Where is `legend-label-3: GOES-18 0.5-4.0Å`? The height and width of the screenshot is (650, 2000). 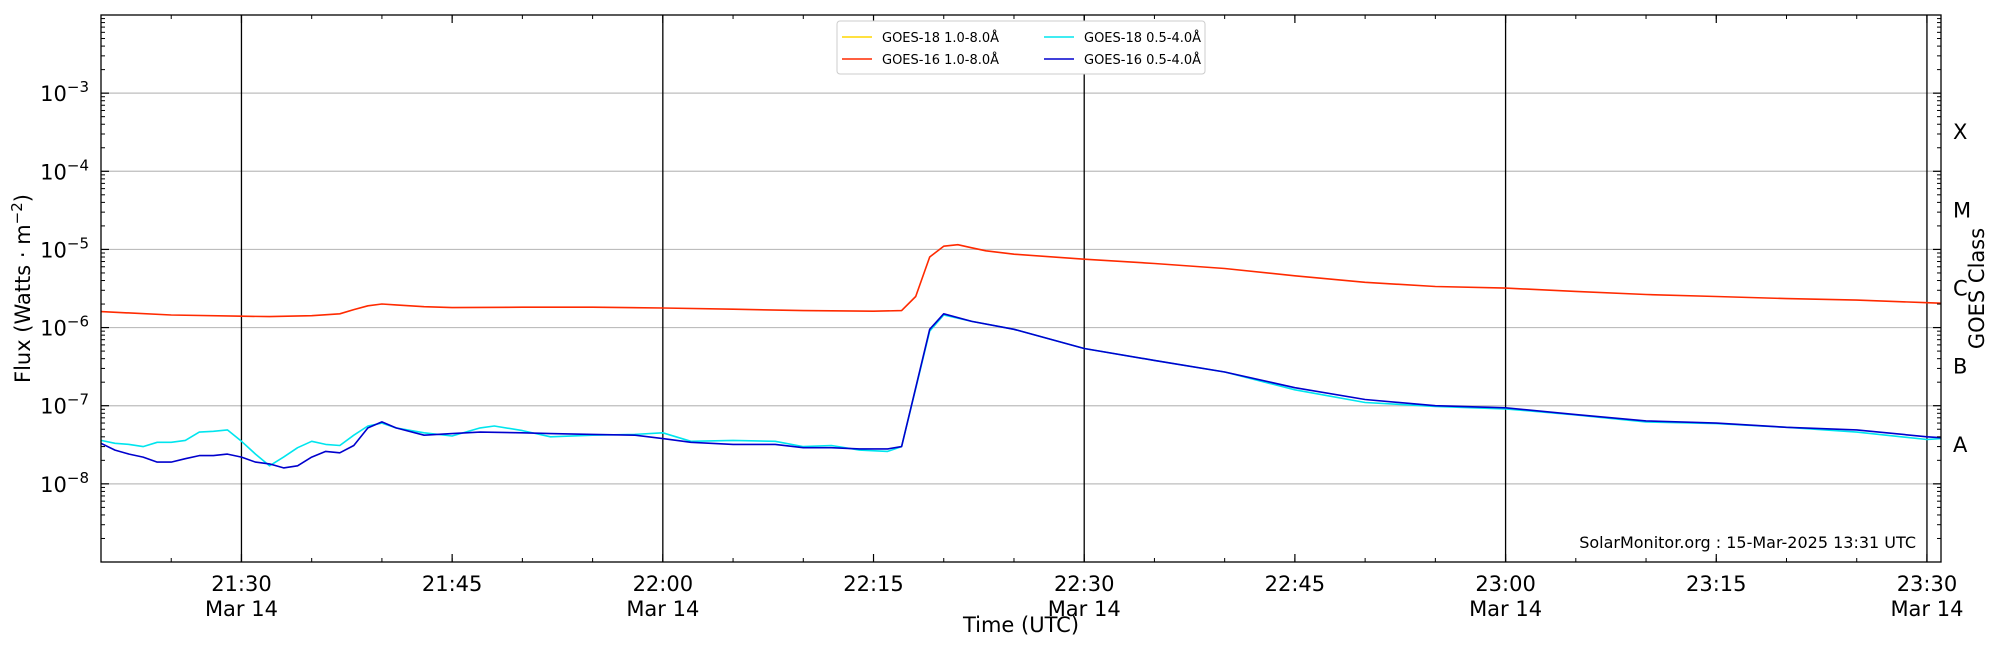 legend-label-3: GOES-18 0.5-4.0Å is located at coordinates (1142, 38).